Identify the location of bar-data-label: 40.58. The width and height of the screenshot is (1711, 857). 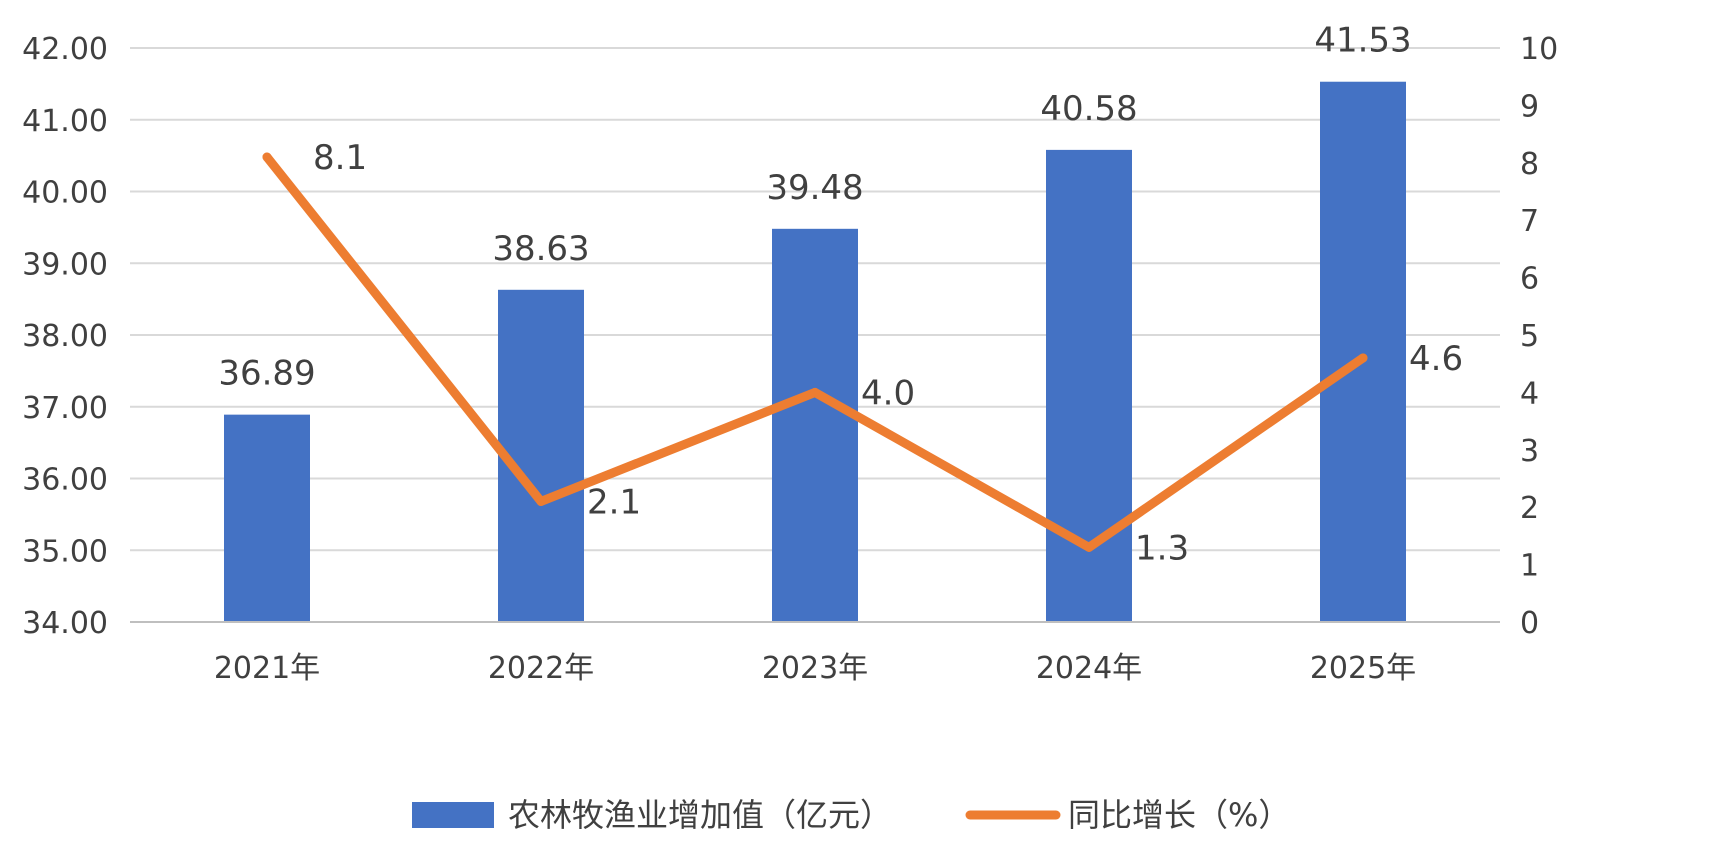
(1088, 109).